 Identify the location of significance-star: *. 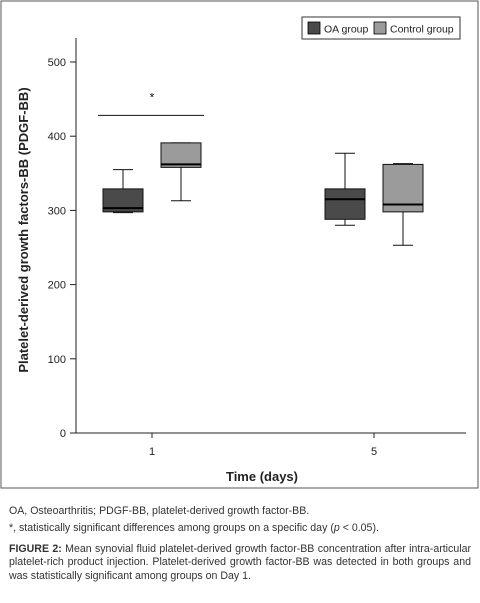
(152, 97).